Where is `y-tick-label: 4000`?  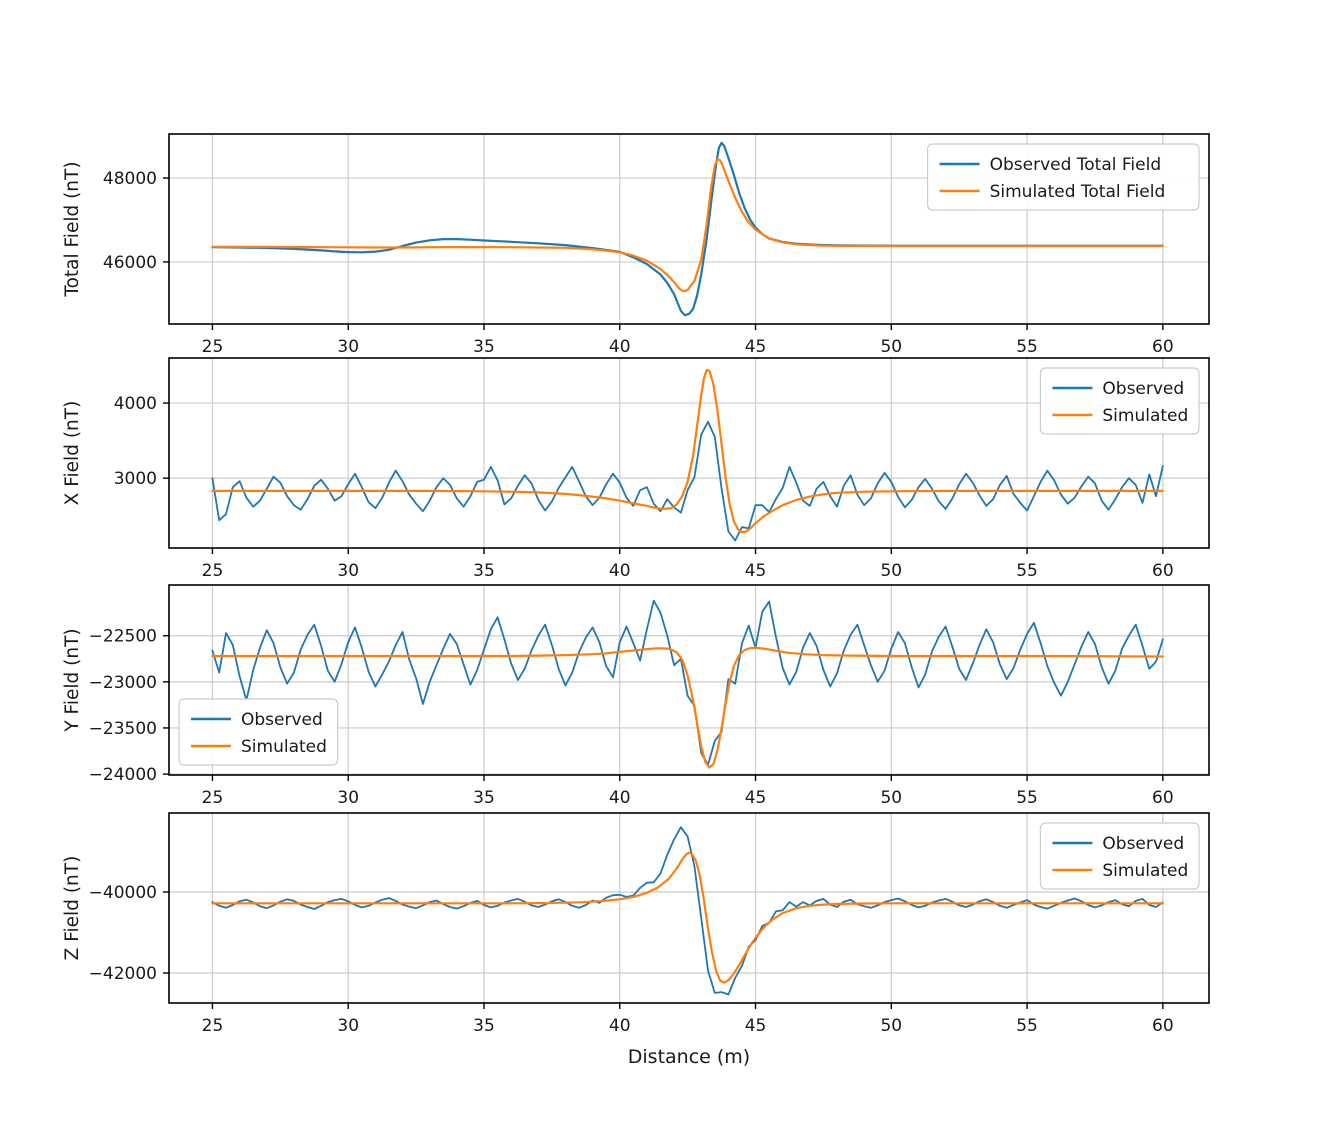 y-tick-label: 4000 is located at coordinates (135, 404).